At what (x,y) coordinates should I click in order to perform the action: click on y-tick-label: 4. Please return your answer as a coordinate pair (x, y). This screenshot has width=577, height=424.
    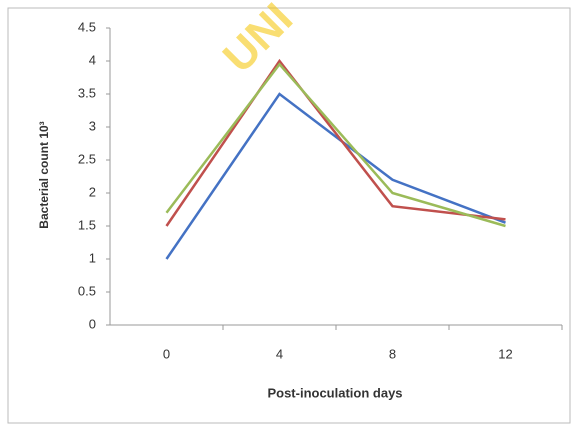
    Looking at the image, I should click on (92, 59).